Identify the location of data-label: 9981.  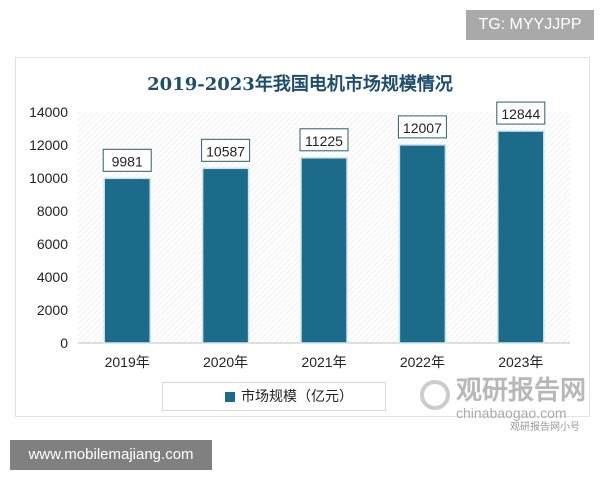
(127, 161).